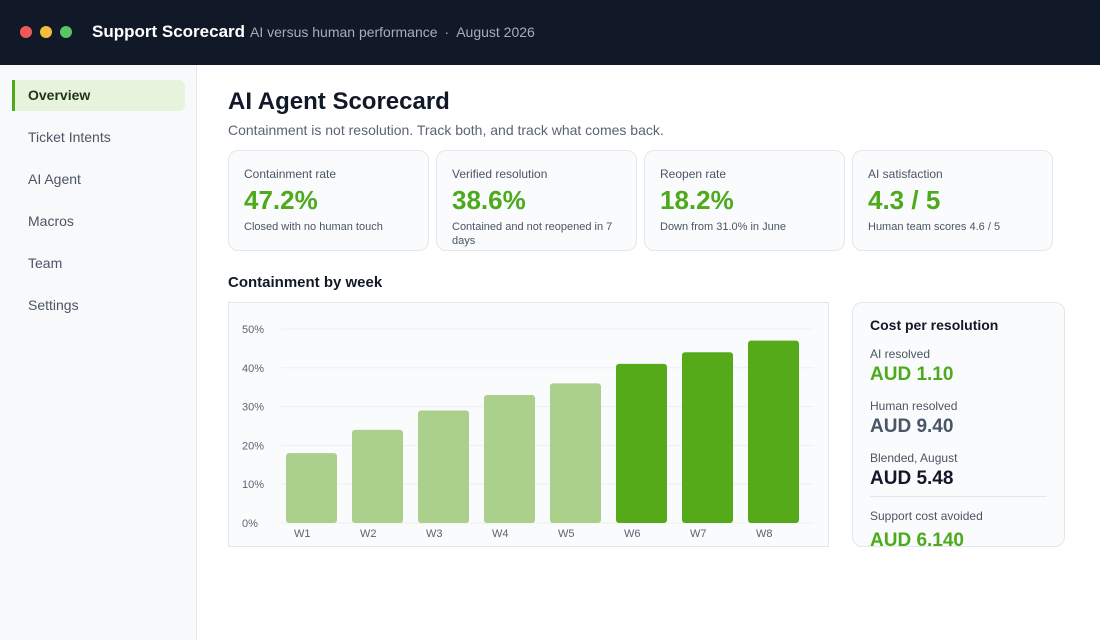 This screenshot has height=640, width=1100. What do you see at coordinates (45, 263) in the screenshot?
I see `sidebar-item-team: Team` at bounding box center [45, 263].